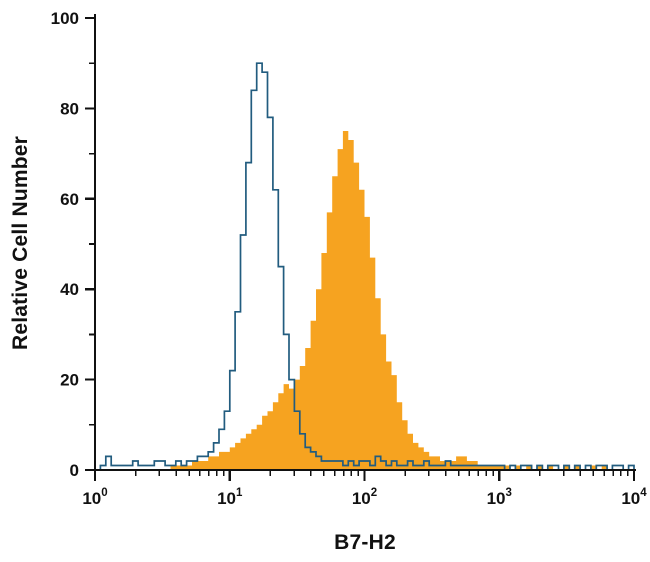 This screenshot has height=562, width=650. I want to click on x-tick-label: 10⁰, so click(94, 497).